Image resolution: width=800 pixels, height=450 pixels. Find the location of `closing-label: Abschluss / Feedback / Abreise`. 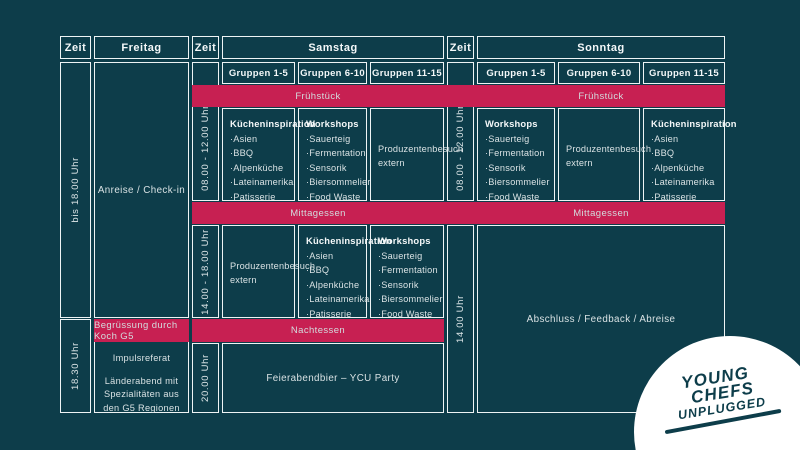

closing-label: Abschluss / Feedback / Abreise is located at coordinates (601, 319).